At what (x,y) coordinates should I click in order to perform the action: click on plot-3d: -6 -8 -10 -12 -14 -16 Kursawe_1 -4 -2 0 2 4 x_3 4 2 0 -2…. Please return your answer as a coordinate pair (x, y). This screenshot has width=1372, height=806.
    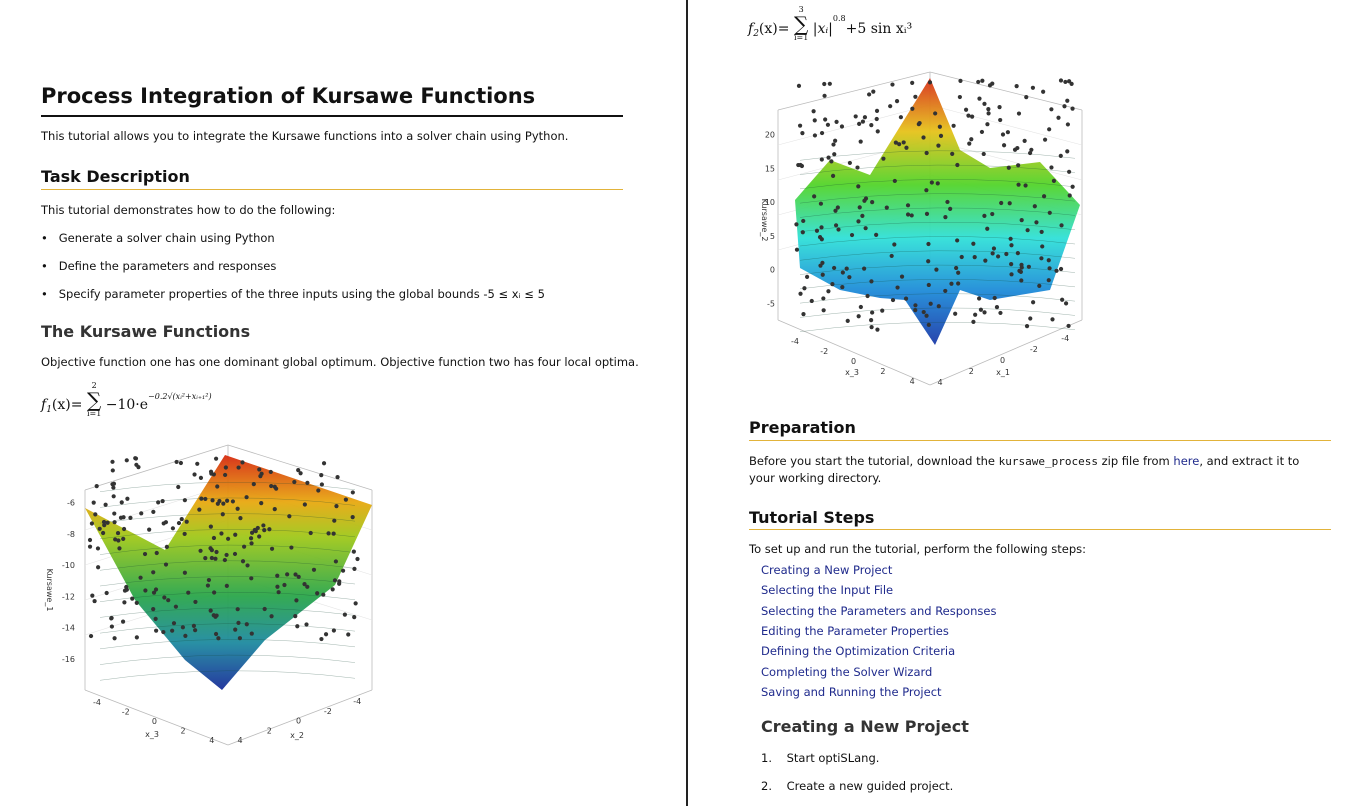
    Looking at the image, I should click on (209, 595).